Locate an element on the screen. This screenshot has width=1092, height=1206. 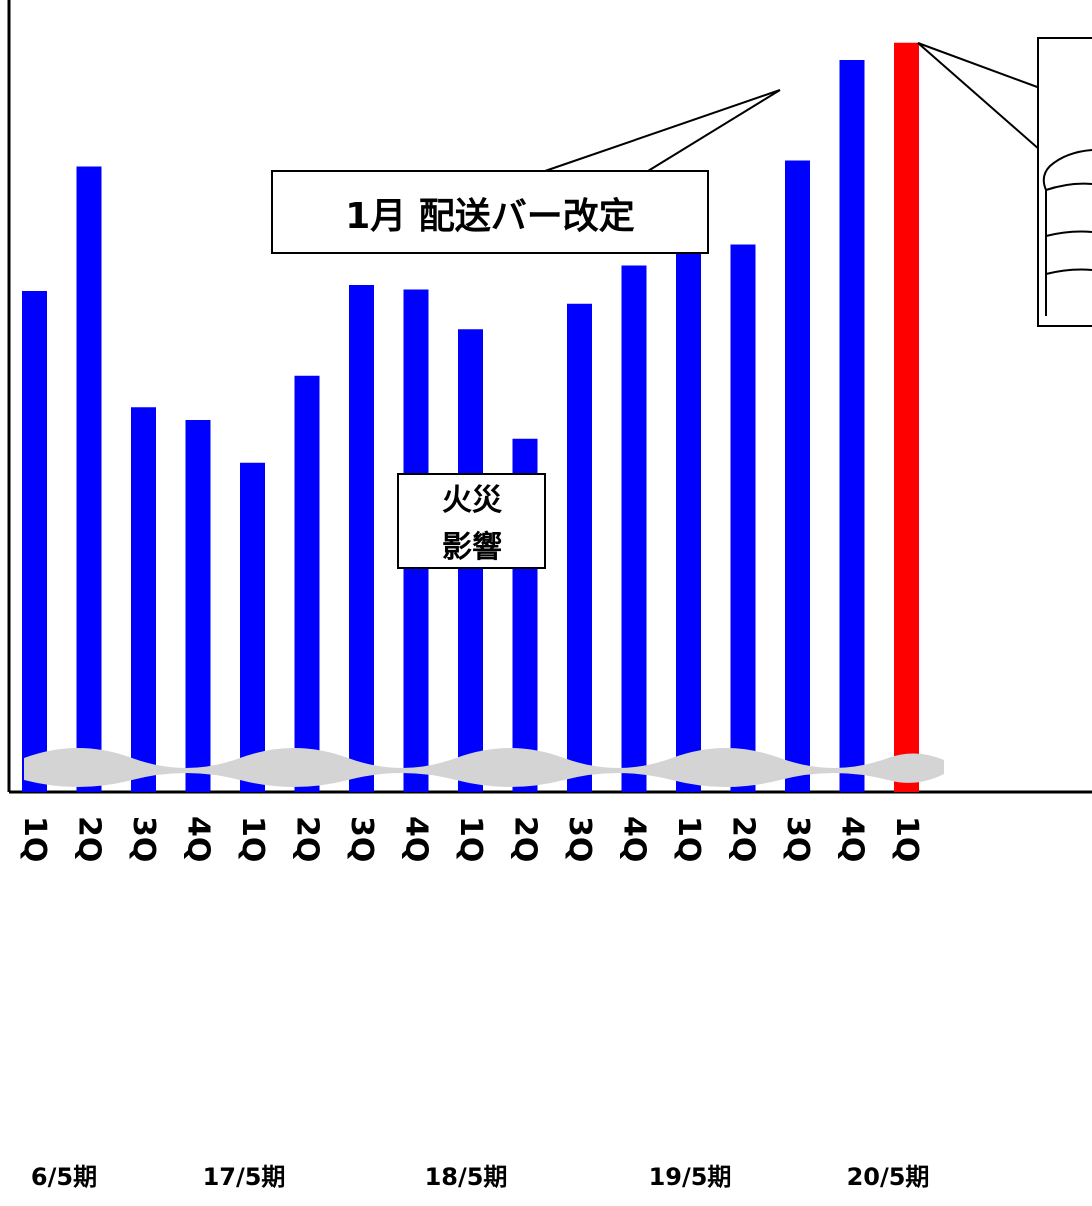
period-label-5: 20/5期 is located at coordinates (888, 1177).